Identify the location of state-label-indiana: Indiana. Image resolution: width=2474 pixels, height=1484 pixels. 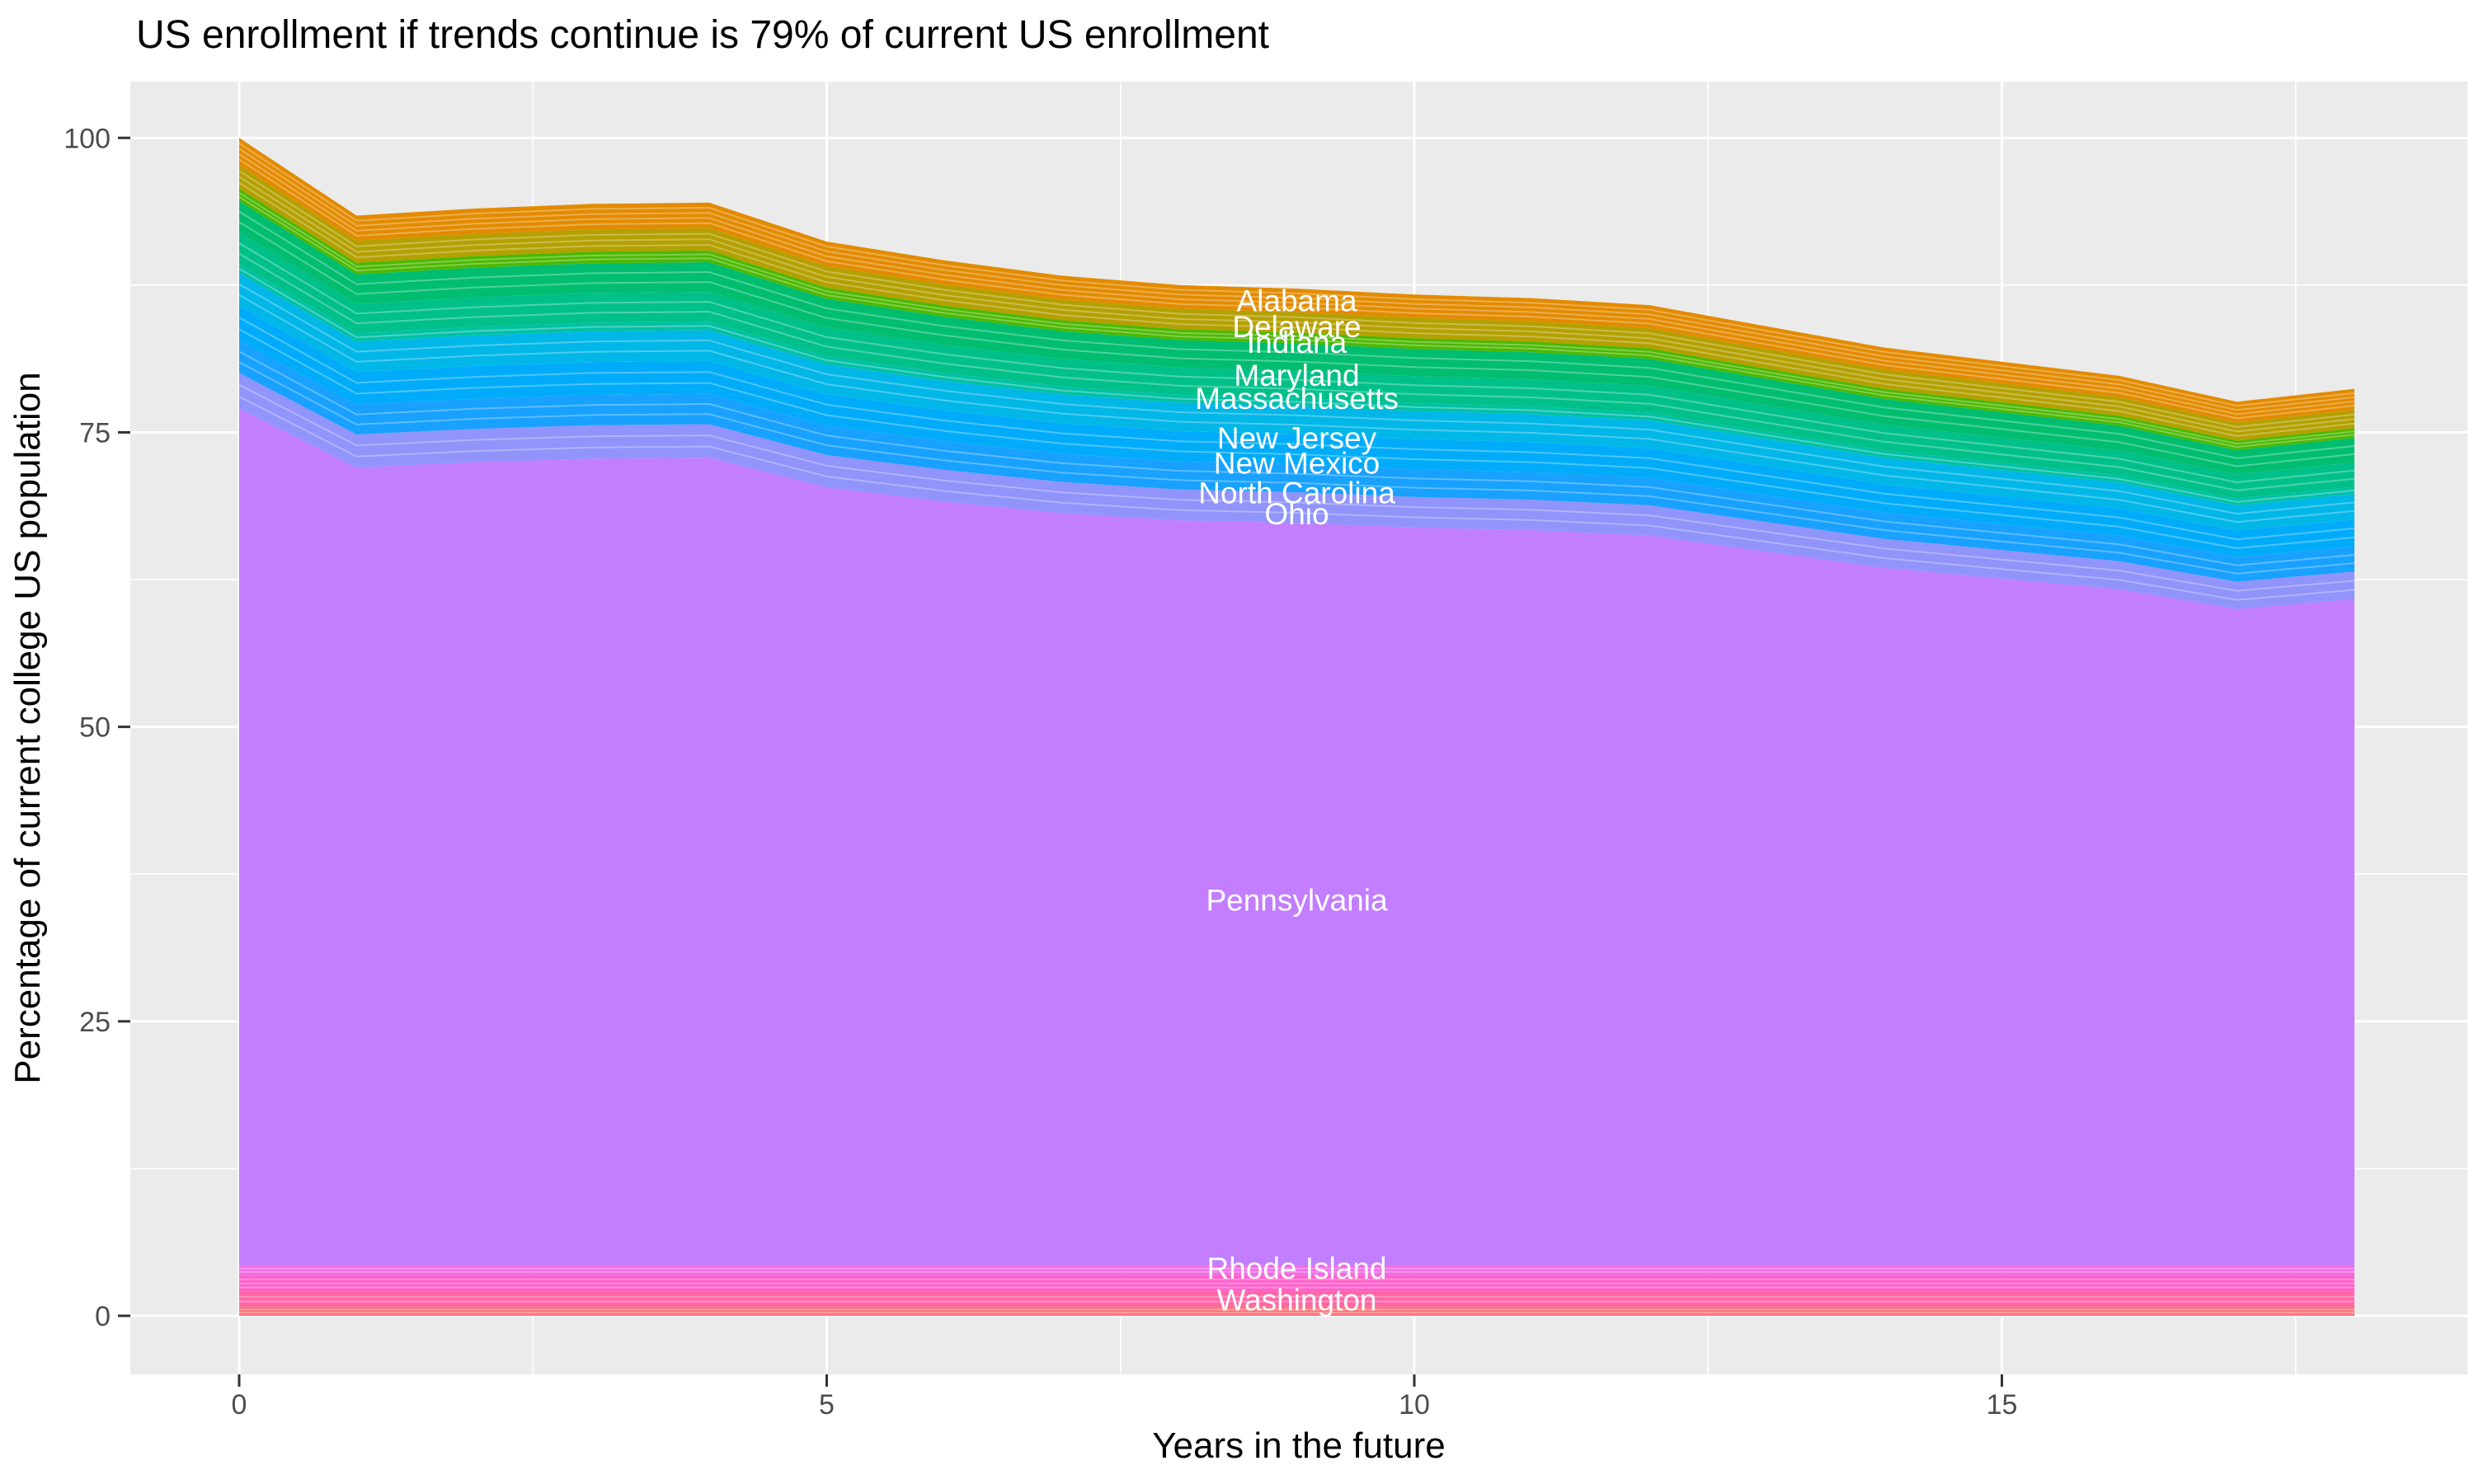
(1297, 342).